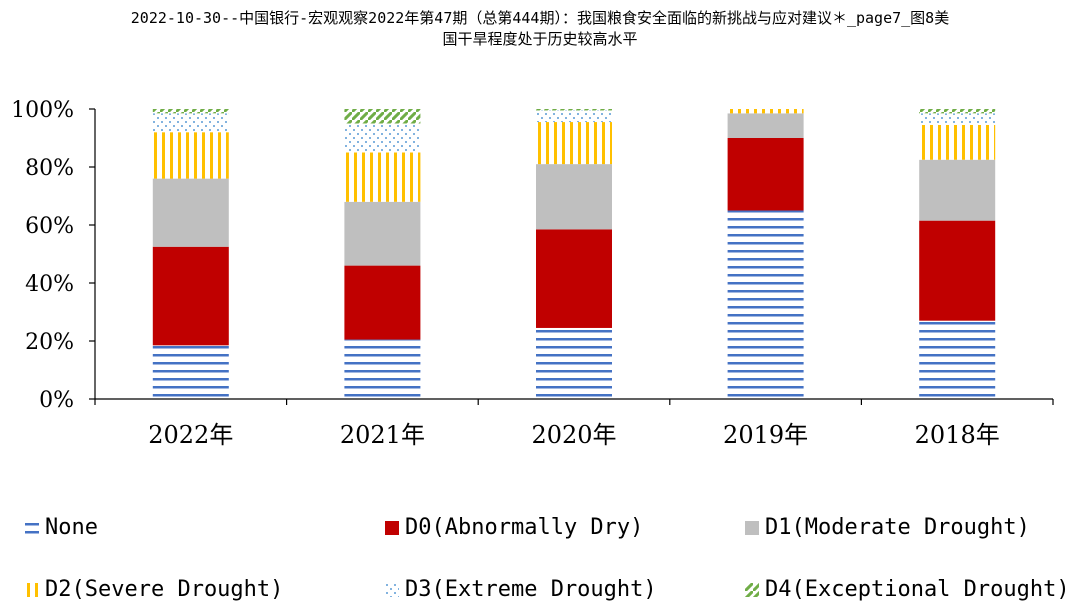 Image resolution: width=1080 pixels, height=615 pixels. I want to click on y-tick-label: 20%, so click(49, 342).